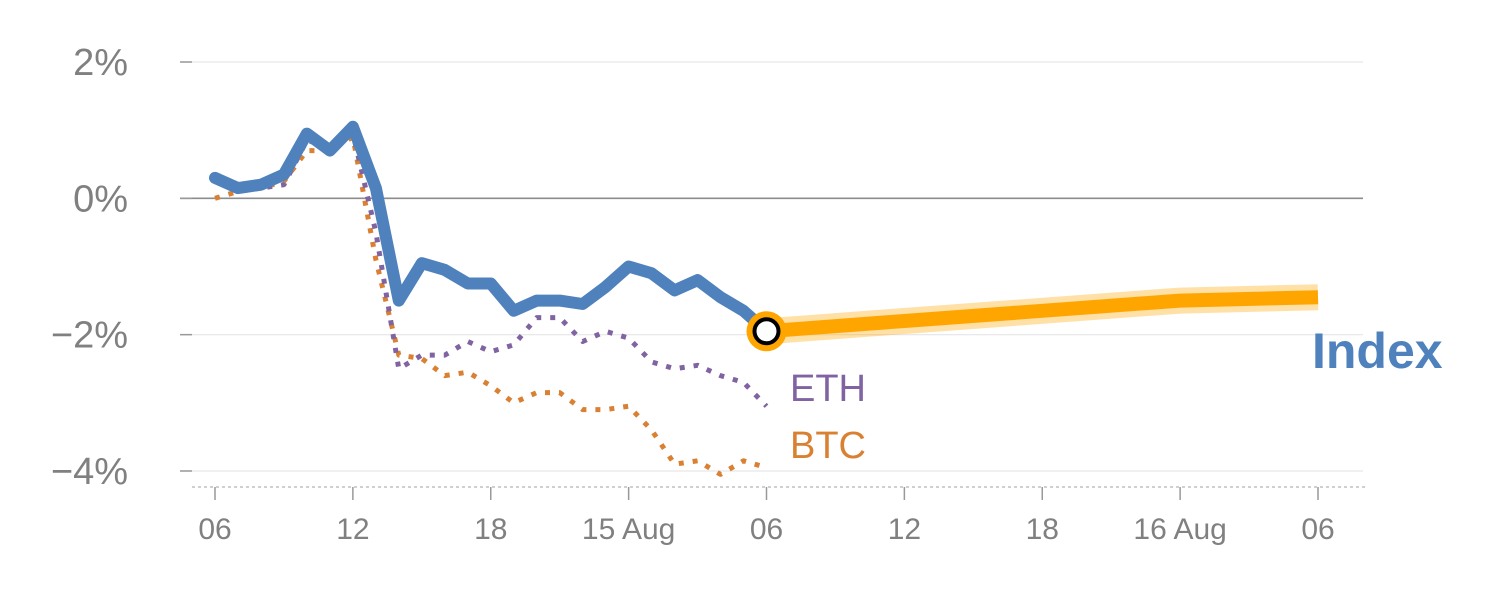 The width and height of the screenshot is (1500, 600). Describe the element at coordinates (89, 336) in the screenshot. I see `y-tick-label-2: −2%` at that location.